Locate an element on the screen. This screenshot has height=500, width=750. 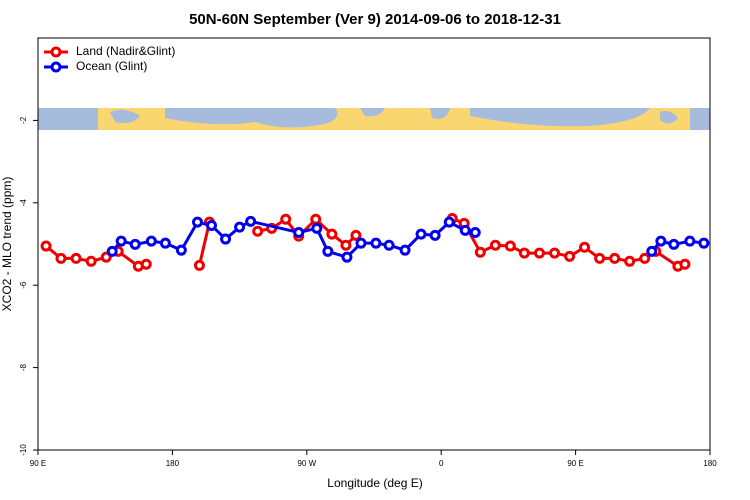
y-tick-label: -2 is located at coordinates (23, 120).